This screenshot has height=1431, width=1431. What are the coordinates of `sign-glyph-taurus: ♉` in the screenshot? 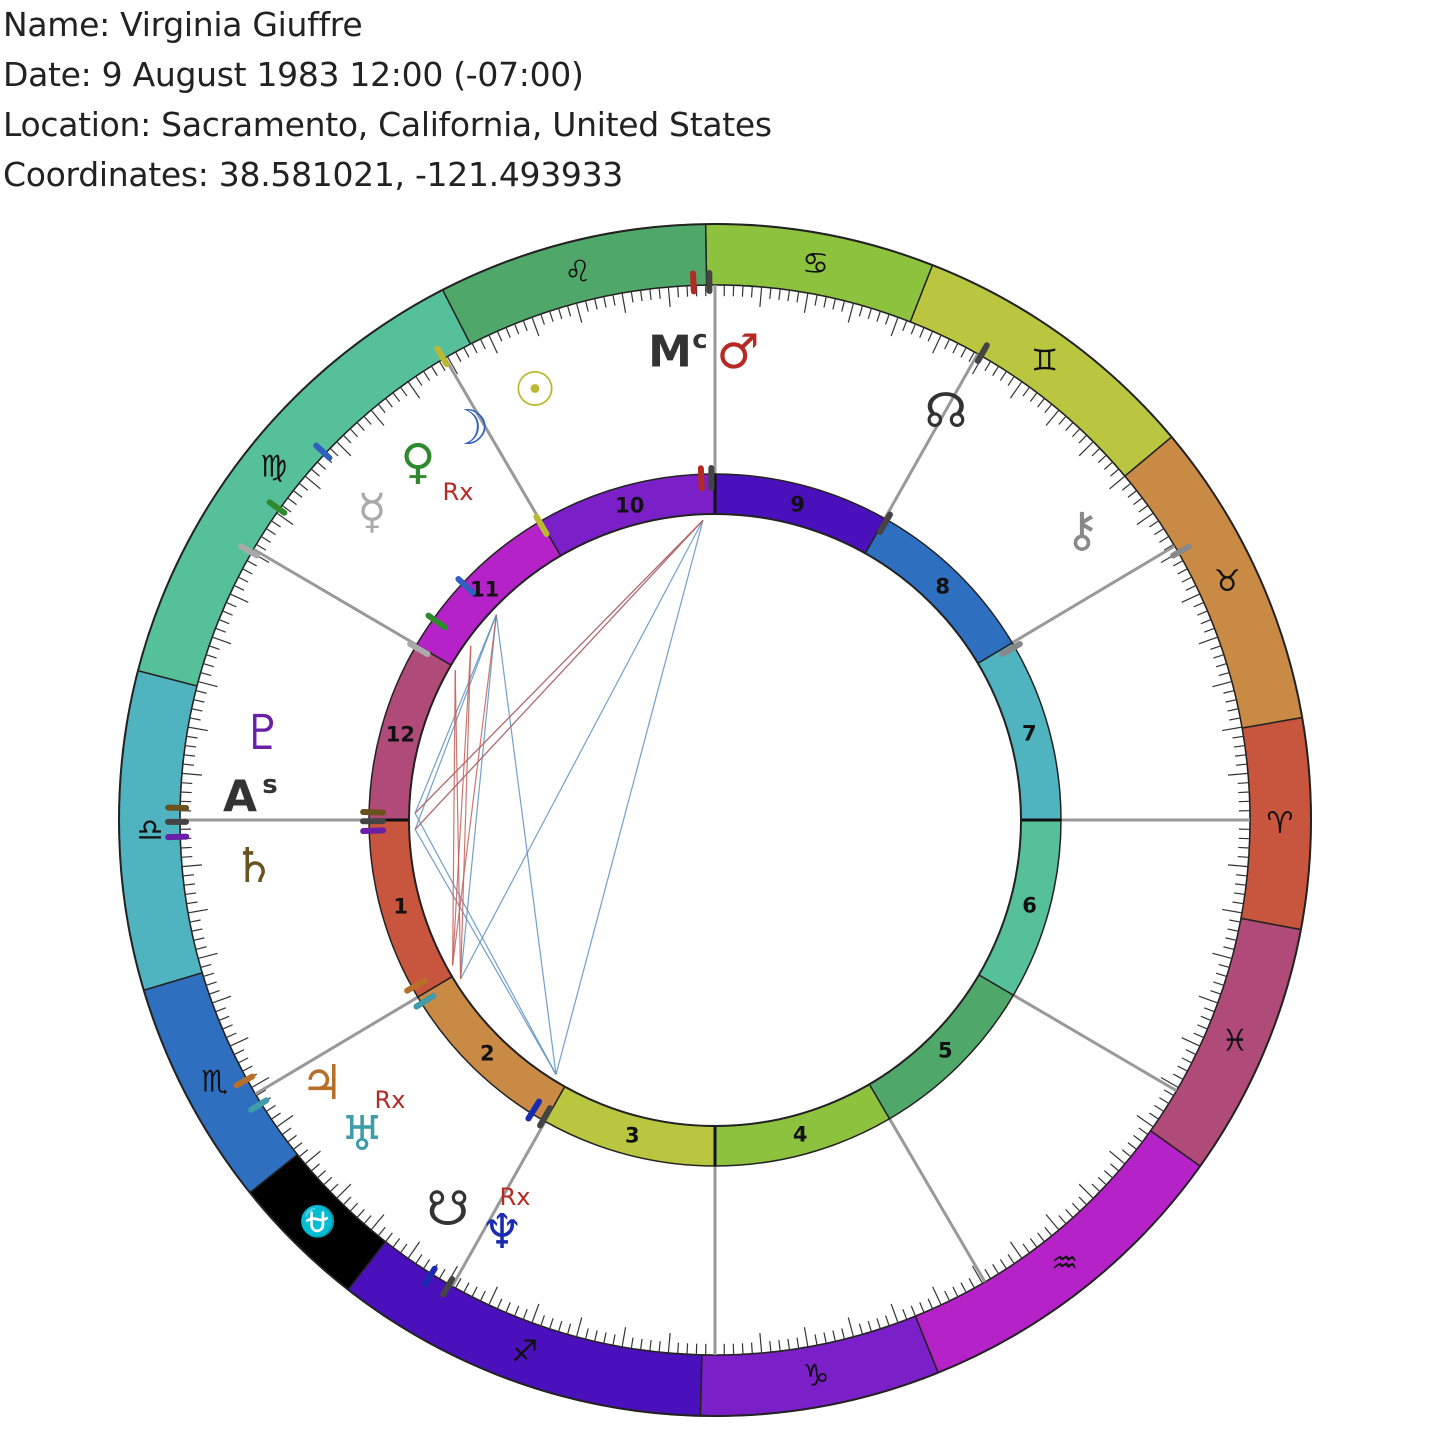 It's located at (1227, 581).